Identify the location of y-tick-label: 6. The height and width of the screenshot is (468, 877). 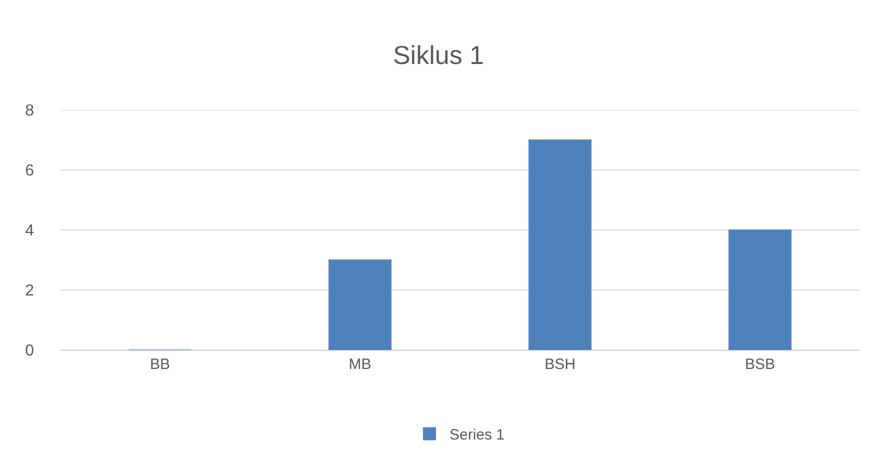
(29, 171).